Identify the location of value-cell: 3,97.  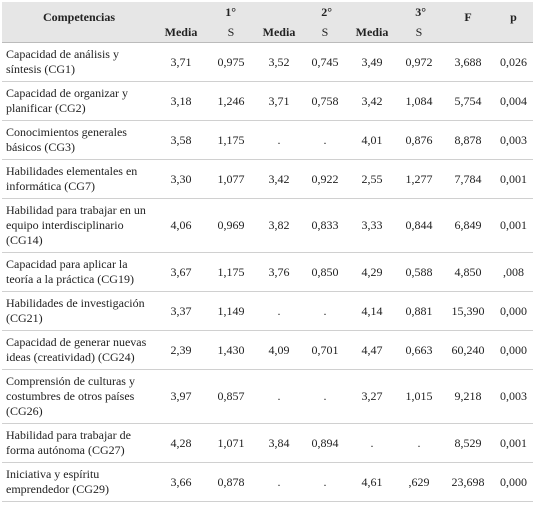
(181, 396).